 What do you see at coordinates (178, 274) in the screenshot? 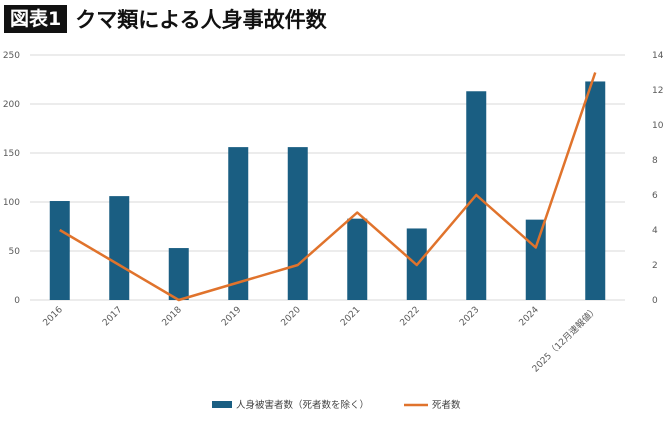
I see `bar-2018` at bounding box center [178, 274].